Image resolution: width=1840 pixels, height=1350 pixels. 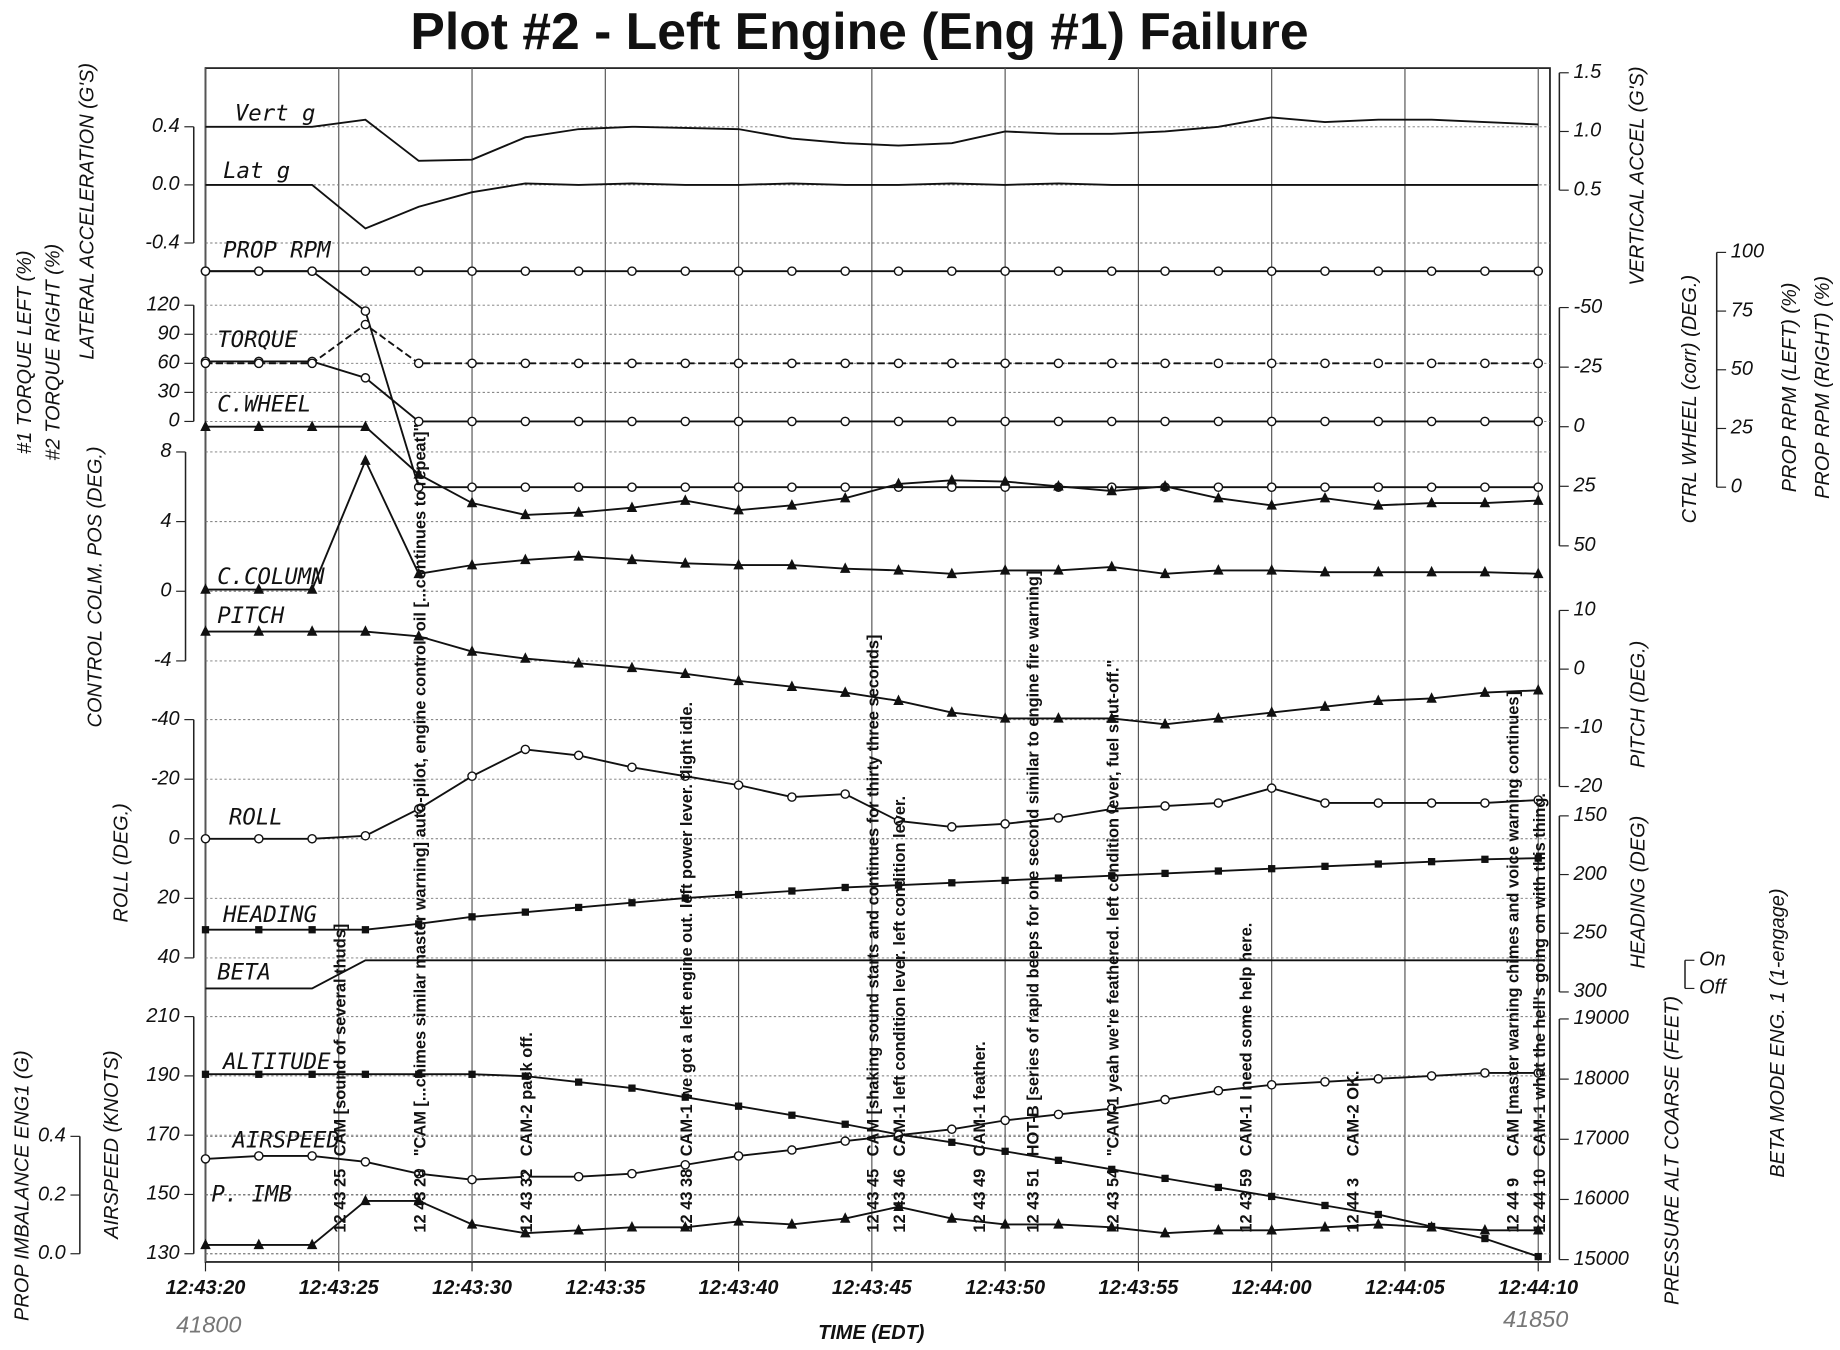 What do you see at coordinates (1033, 1201) in the screenshot?
I see `event-time: 12 43 51` at bounding box center [1033, 1201].